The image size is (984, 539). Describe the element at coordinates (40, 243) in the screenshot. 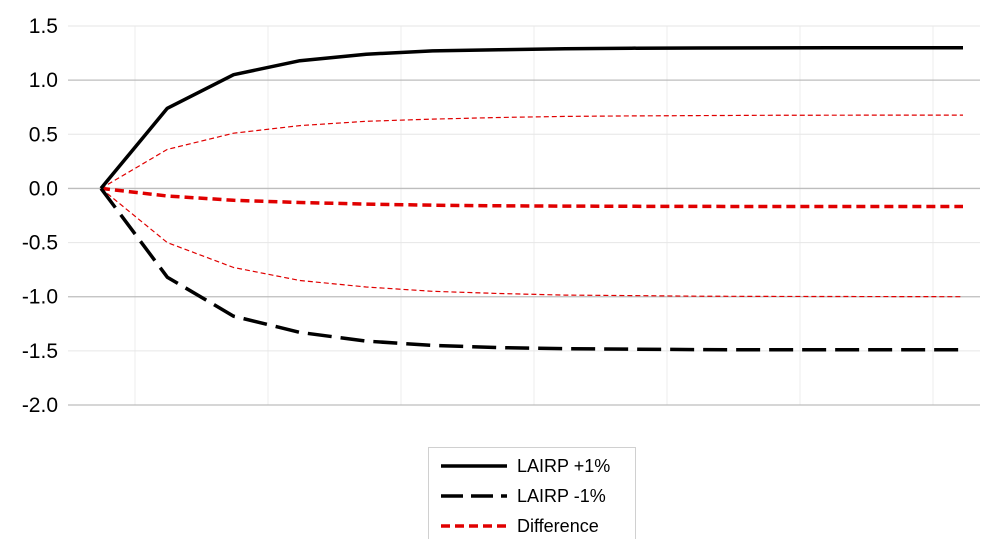

I see `y-tick-label: -0.5` at that location.